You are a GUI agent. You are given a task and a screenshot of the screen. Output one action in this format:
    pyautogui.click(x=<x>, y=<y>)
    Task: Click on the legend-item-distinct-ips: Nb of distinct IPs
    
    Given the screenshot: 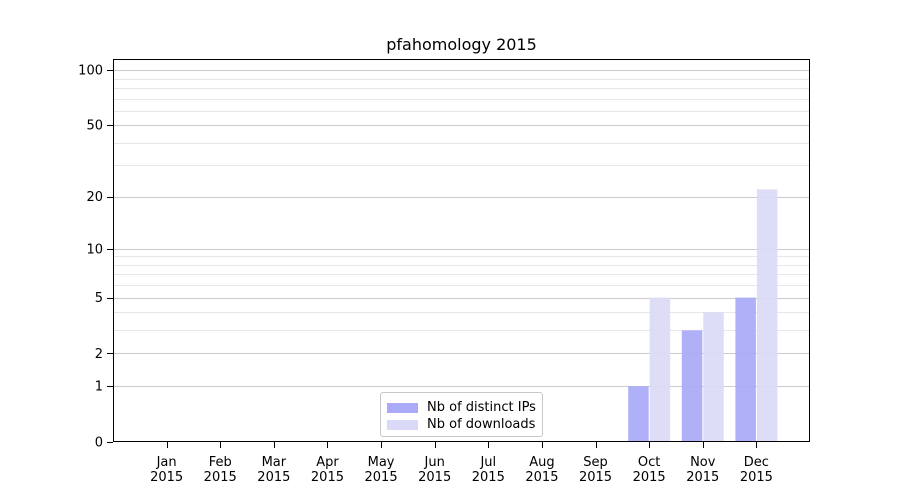 What is the action you would take?
    pyautogui.click(x=461, y=407)
    